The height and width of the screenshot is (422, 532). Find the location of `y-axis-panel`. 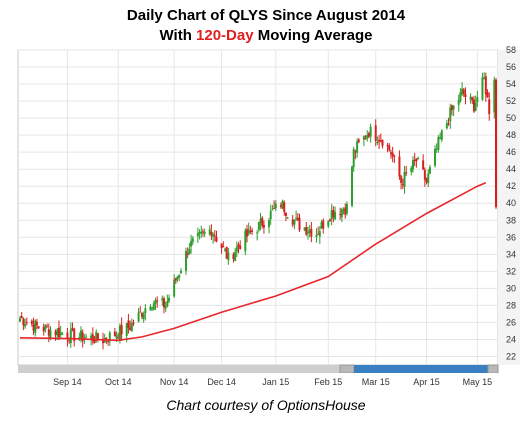

y-axis-panel is located at coordinates (509, 207).